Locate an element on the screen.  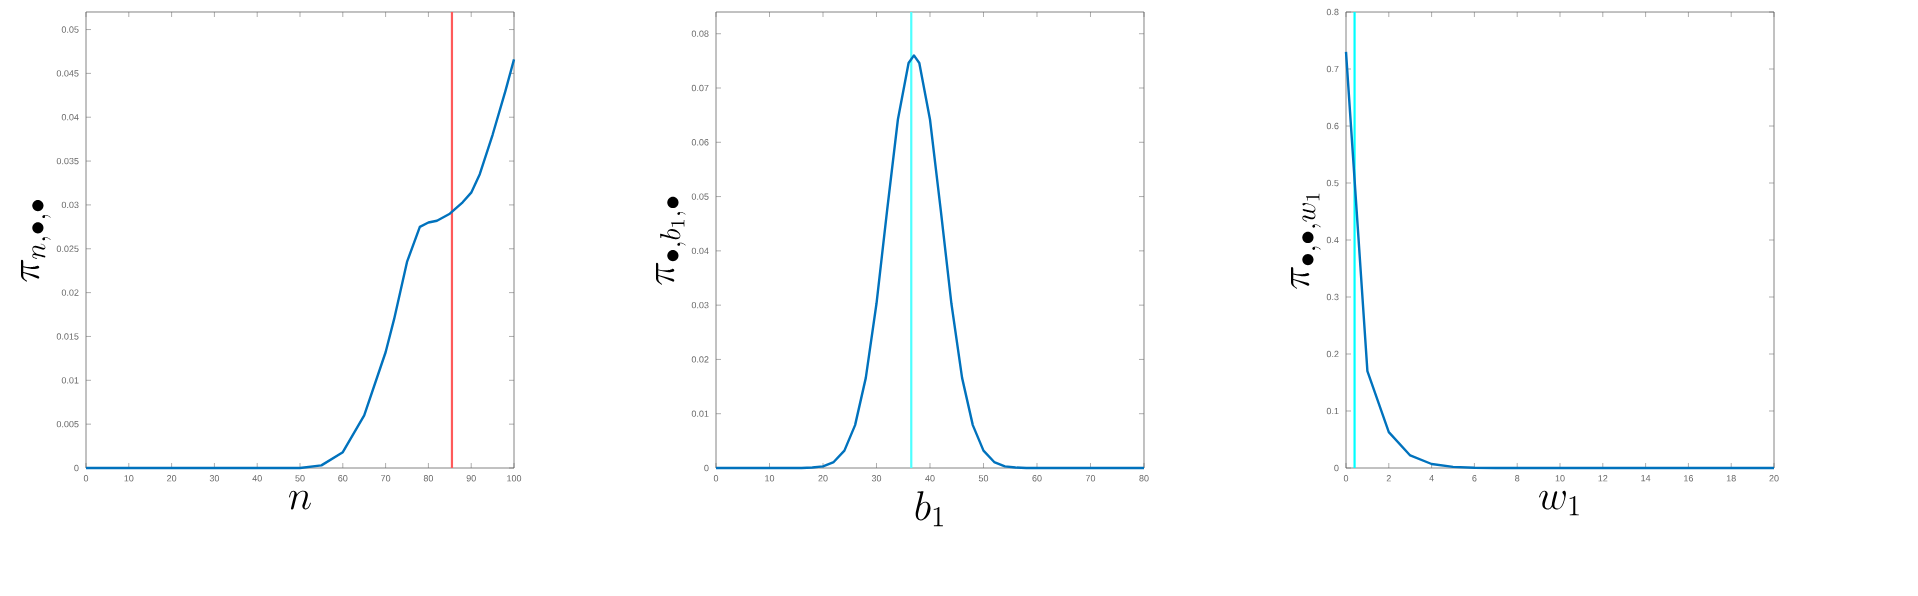
y-axis-title: $\pi_{n,\bullet,\bullet}$ is located at coordinates (35, 240).